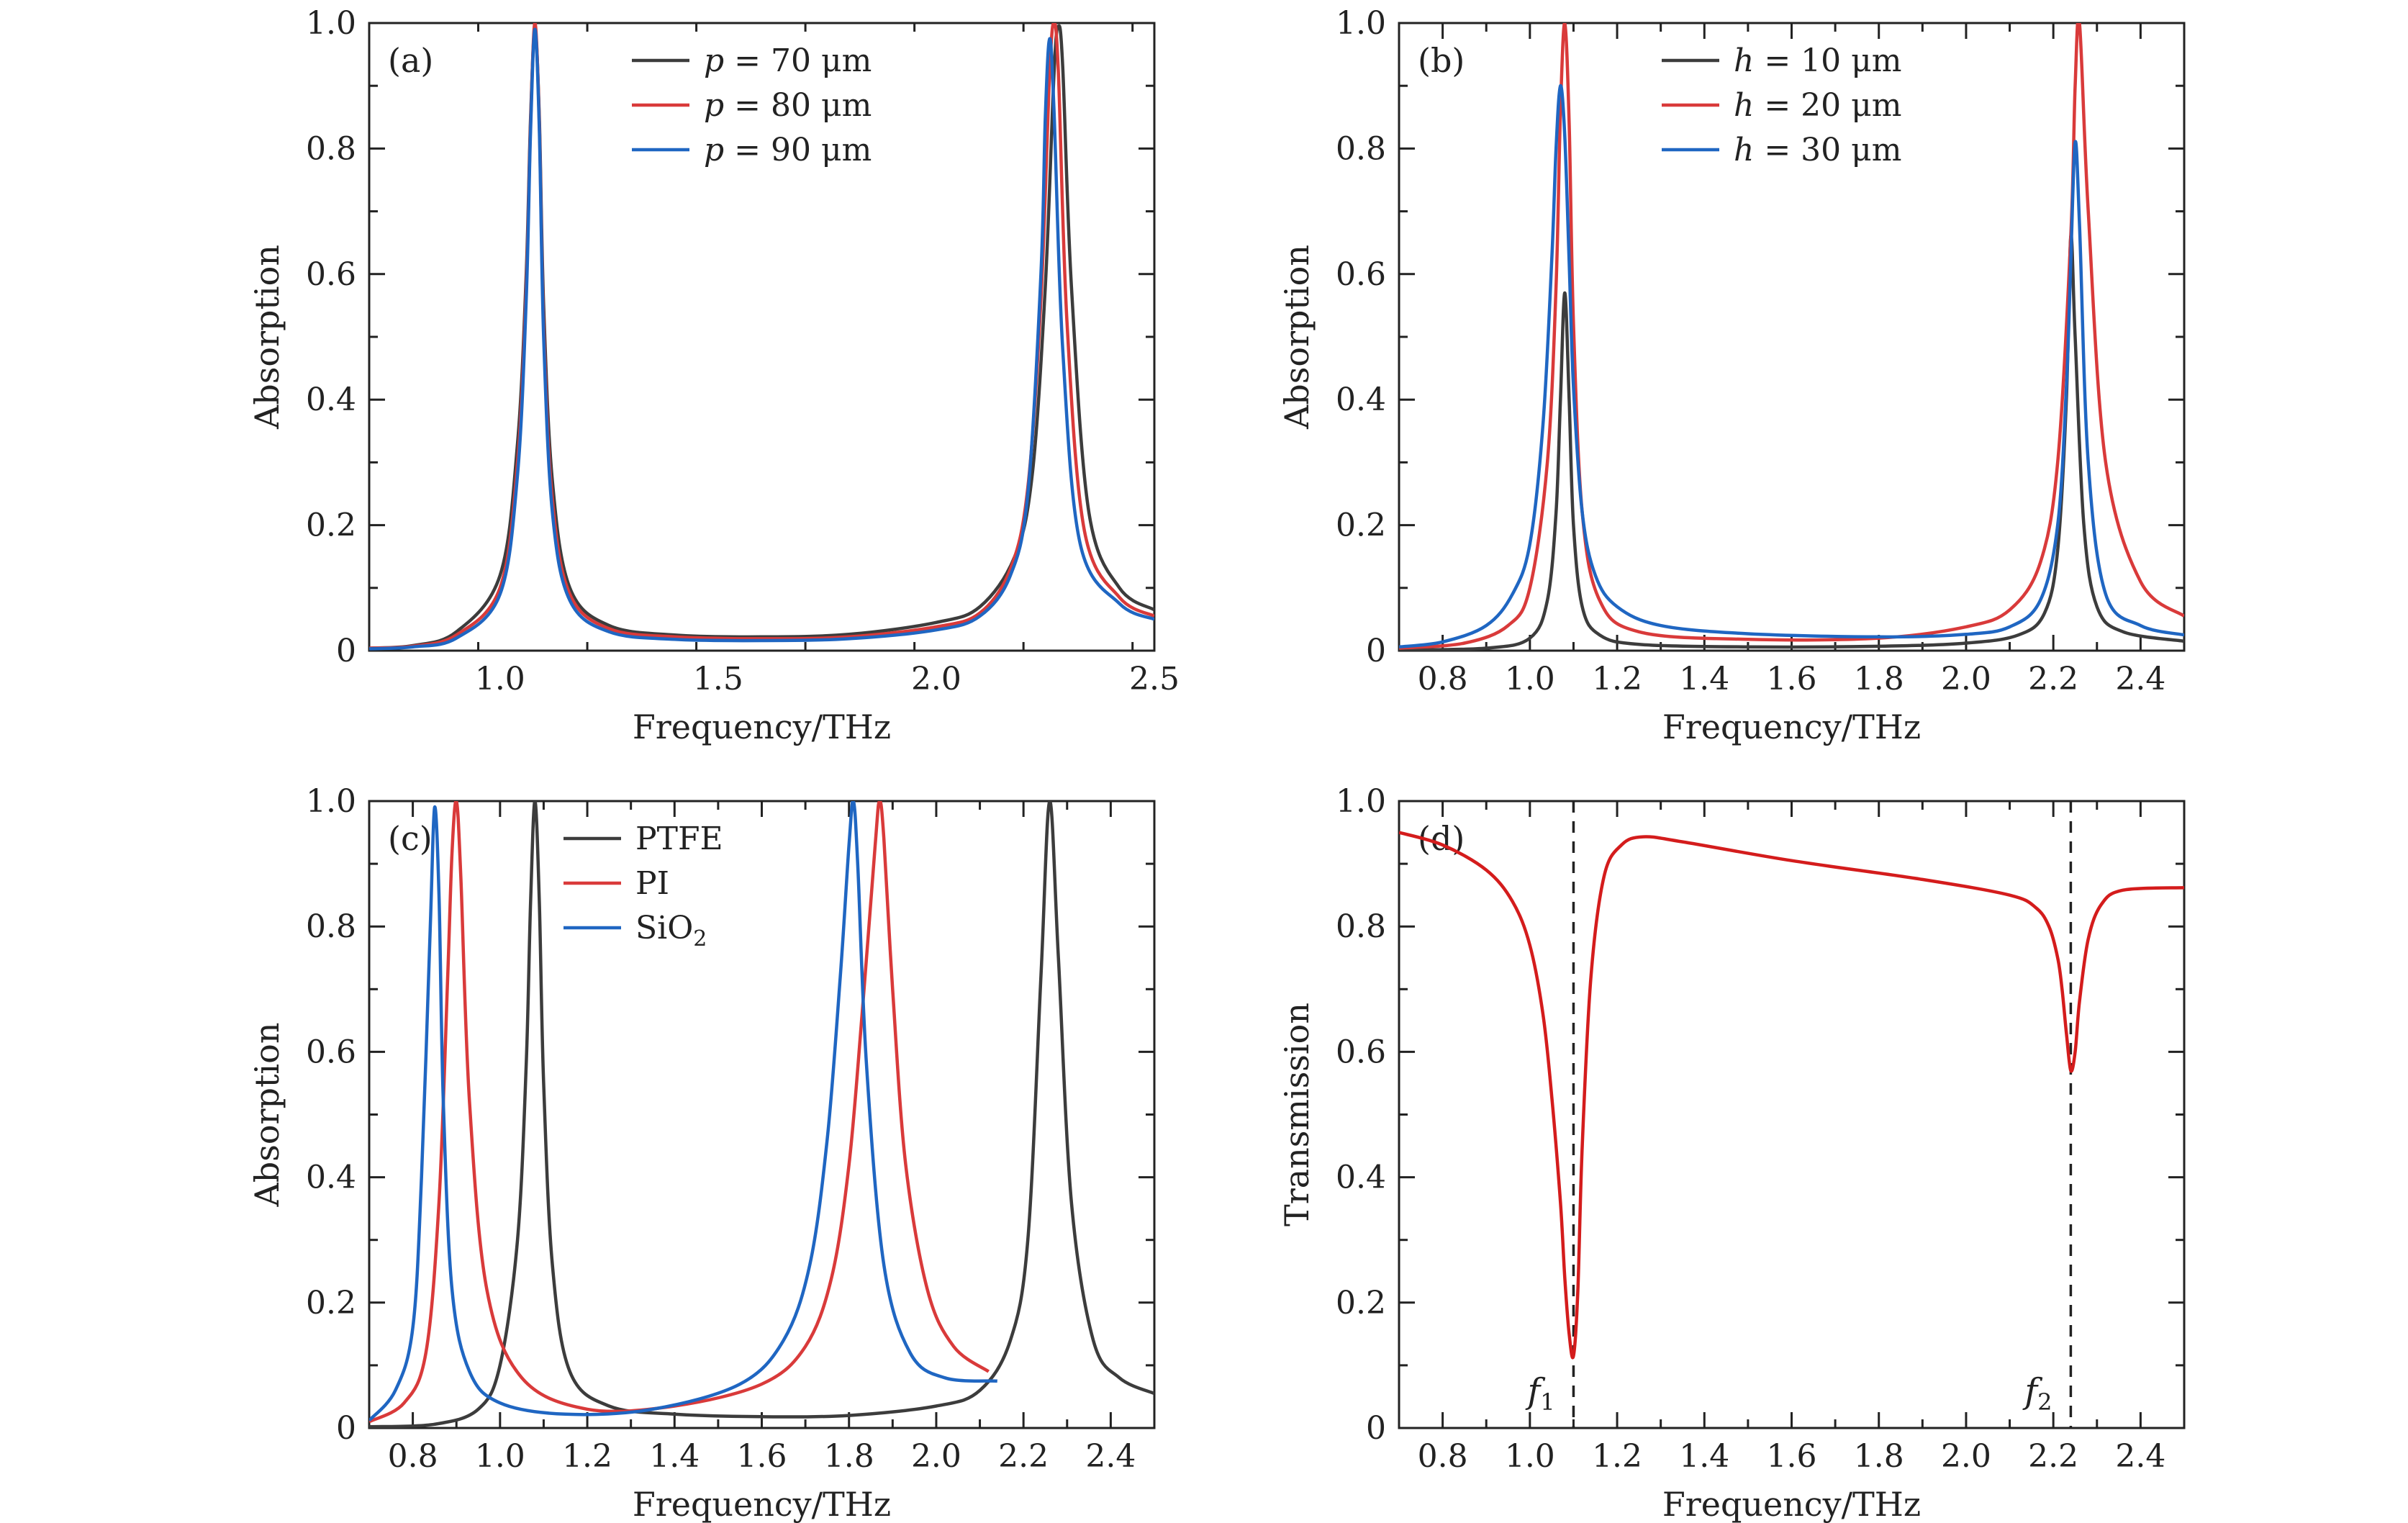 This screenshot has width=2408, height=1523. I want to click on legend-entry: p = 80 μm, so click(788, 106).